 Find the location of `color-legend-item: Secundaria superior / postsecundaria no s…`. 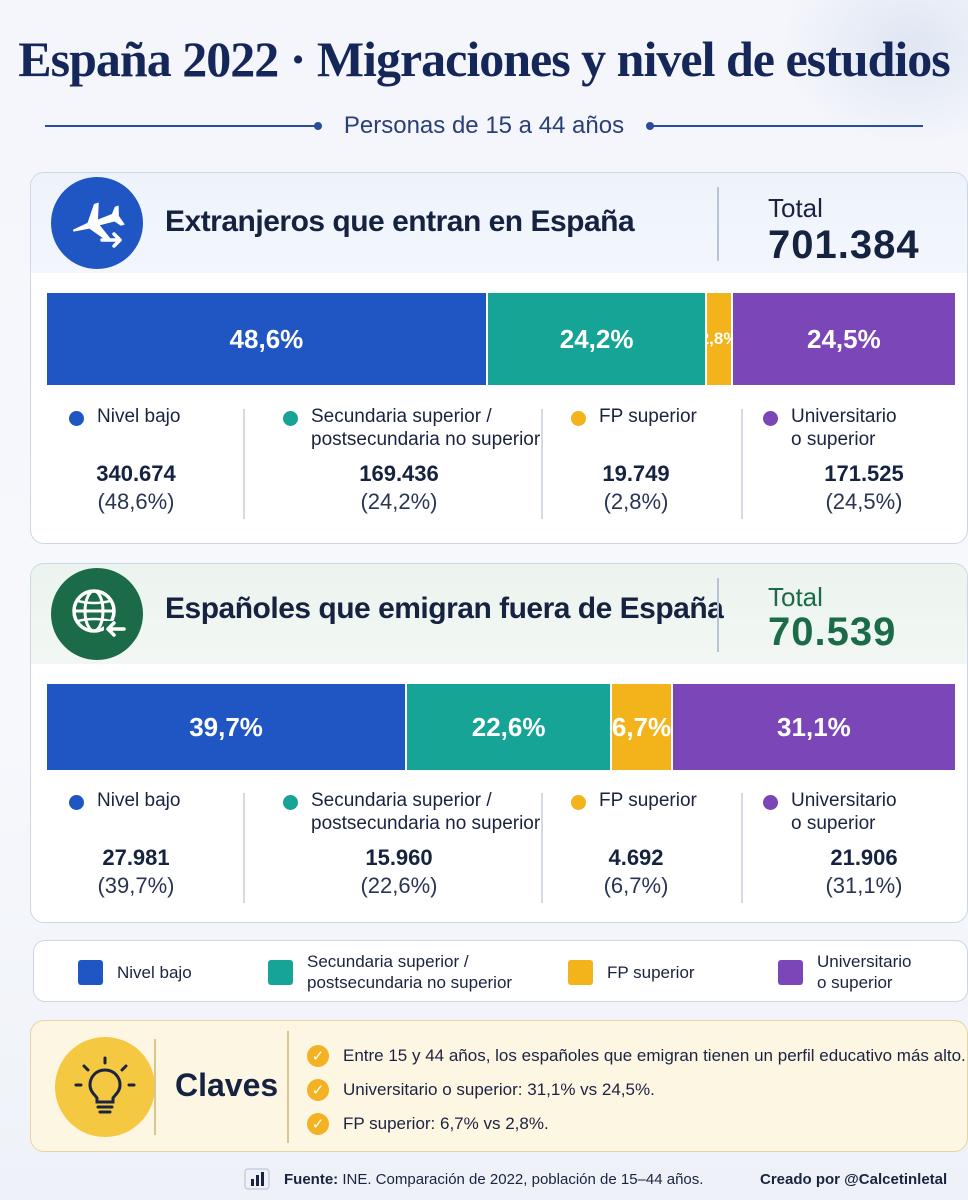

color-legend-item: Secundaria superior / postsecundaria no s… is located at coordinates (390, 972).